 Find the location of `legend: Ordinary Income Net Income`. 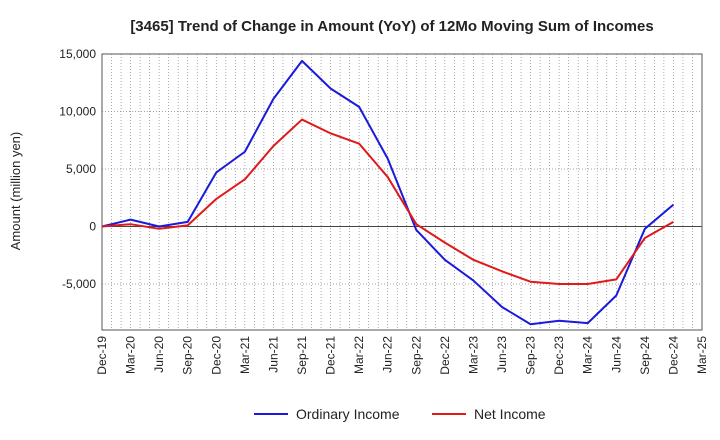

legend: Ordinary Income Net Income is located at coordinates (400, 414).